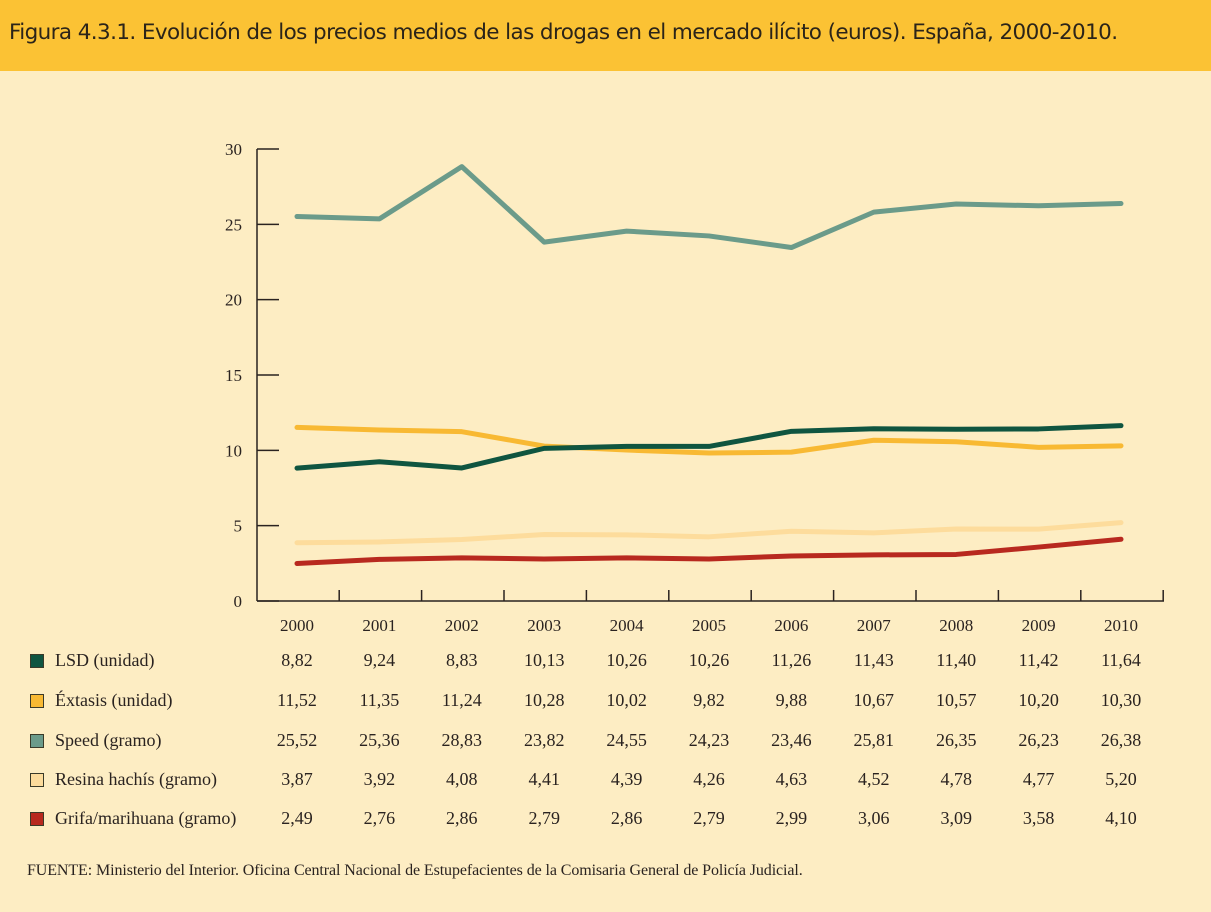 The width and height of the screenshot is (1211, 912). I want to click on y-tick-label: 20, so click(233, 300).